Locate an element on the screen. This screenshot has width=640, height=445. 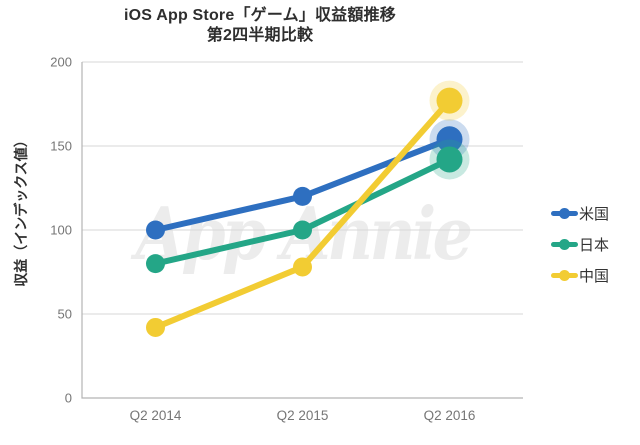
y-tick-label-50: 50 is located at coordinates (65, 314).